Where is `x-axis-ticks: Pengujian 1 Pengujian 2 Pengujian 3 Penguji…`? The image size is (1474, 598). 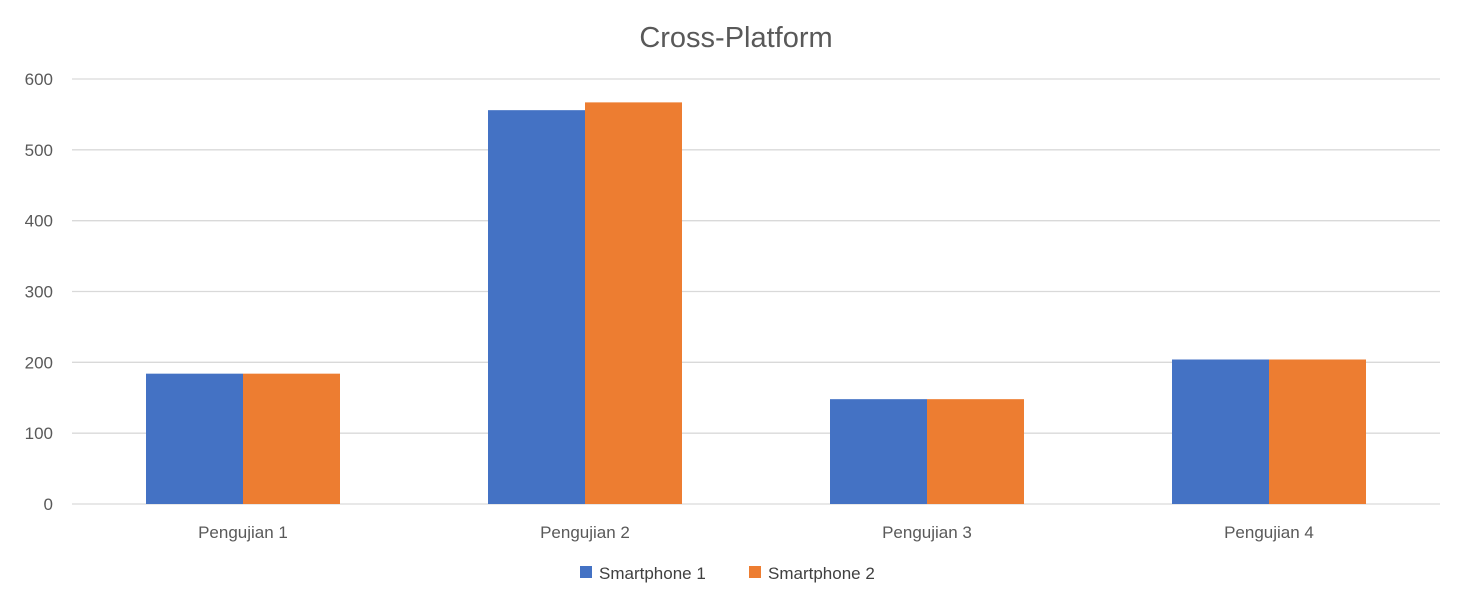 x-axis-ticks: Pengujian 1 Pengujian 2 Pengujian 3 Penguji… is located at coordinates (756, 532).